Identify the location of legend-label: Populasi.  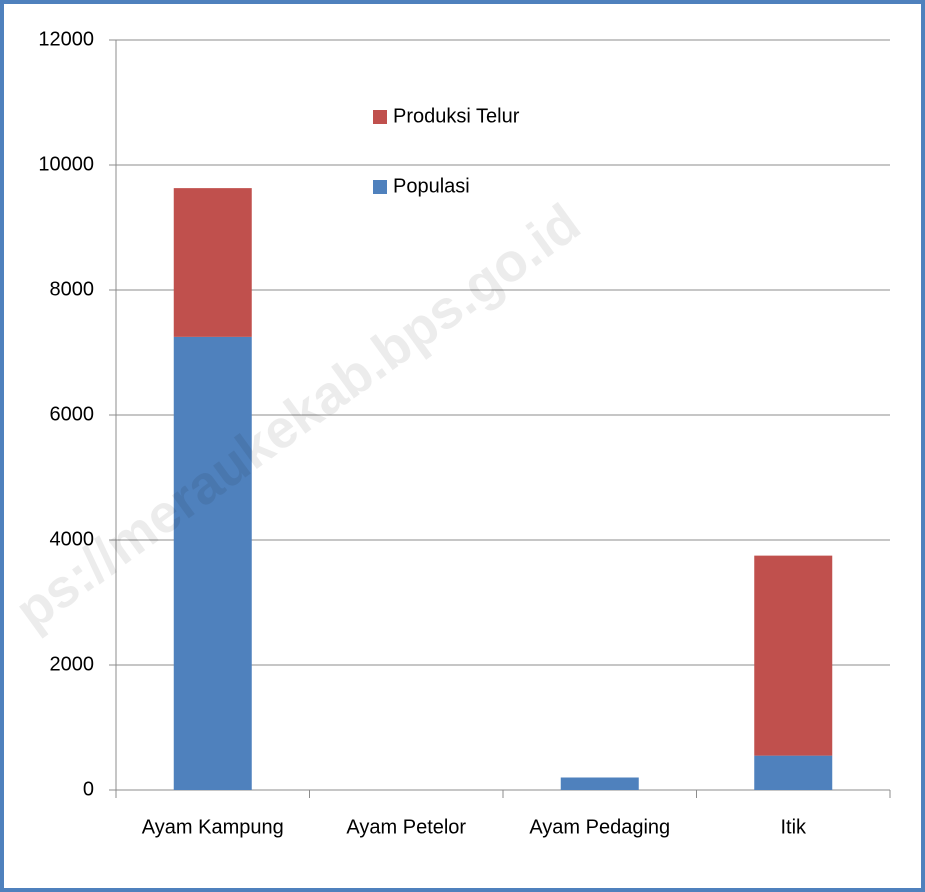
(431, 186).